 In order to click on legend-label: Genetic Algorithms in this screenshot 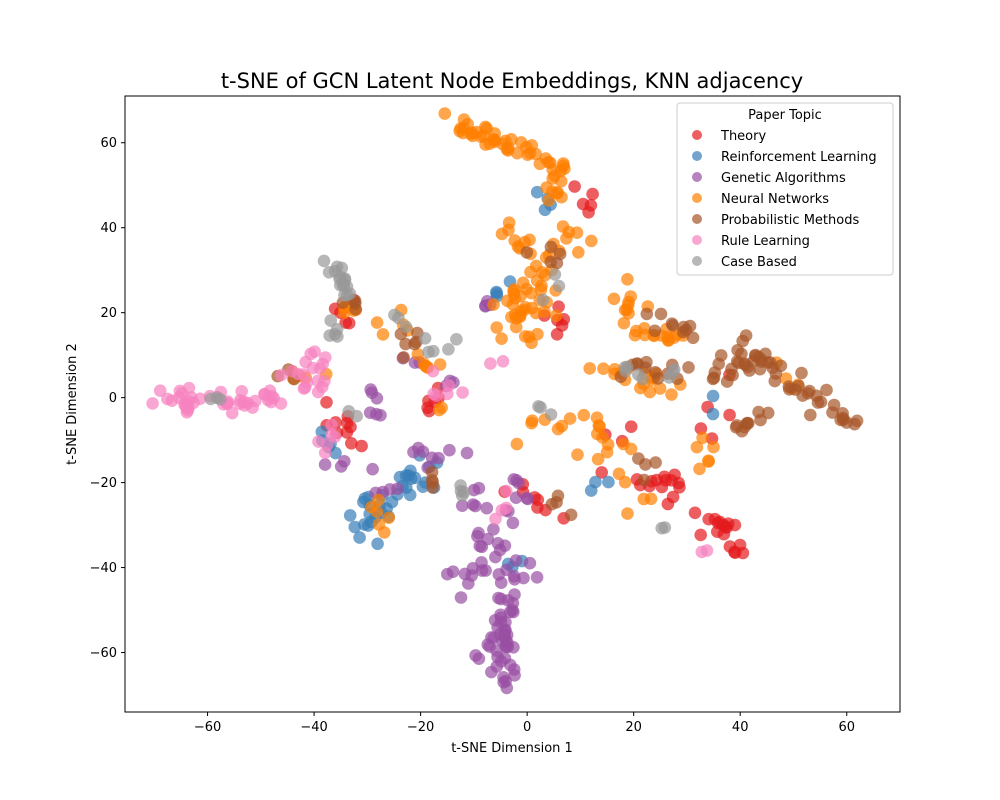, I will do `click(783, 178)`.